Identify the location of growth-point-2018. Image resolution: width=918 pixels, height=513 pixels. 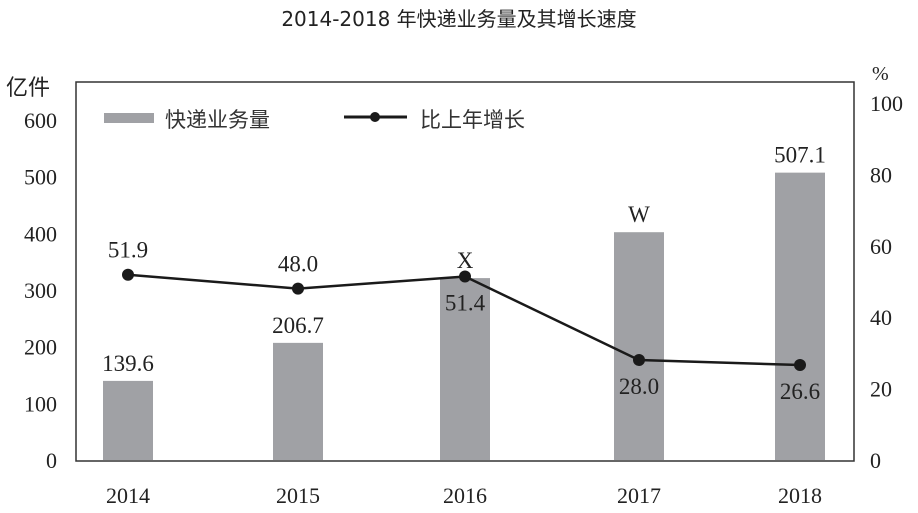
(800, 365).